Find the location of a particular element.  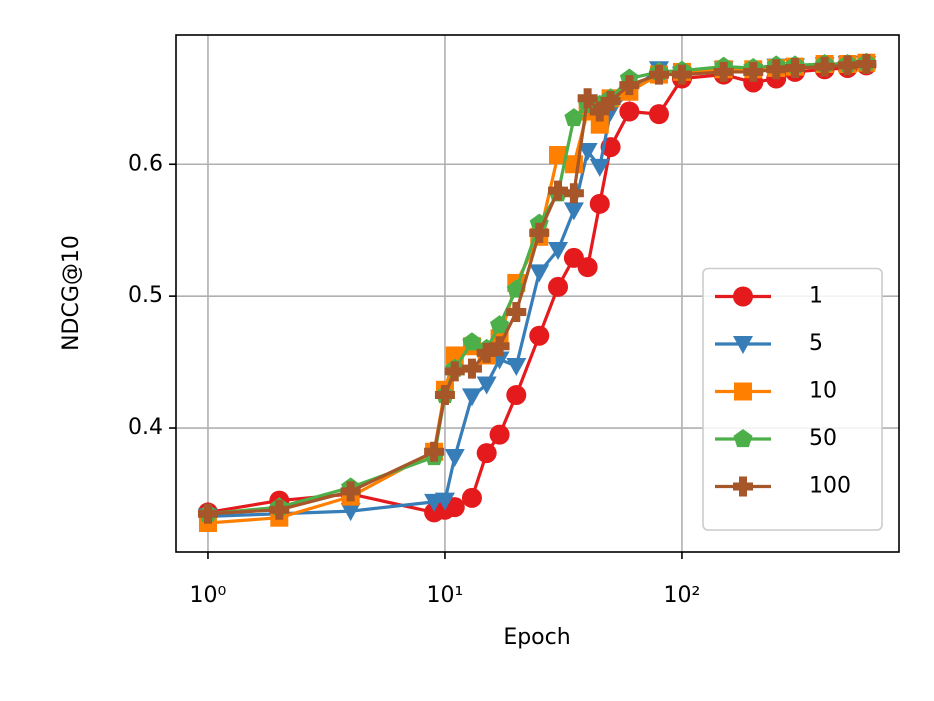

legend-label: 100 is located at coordinates (830, 486).